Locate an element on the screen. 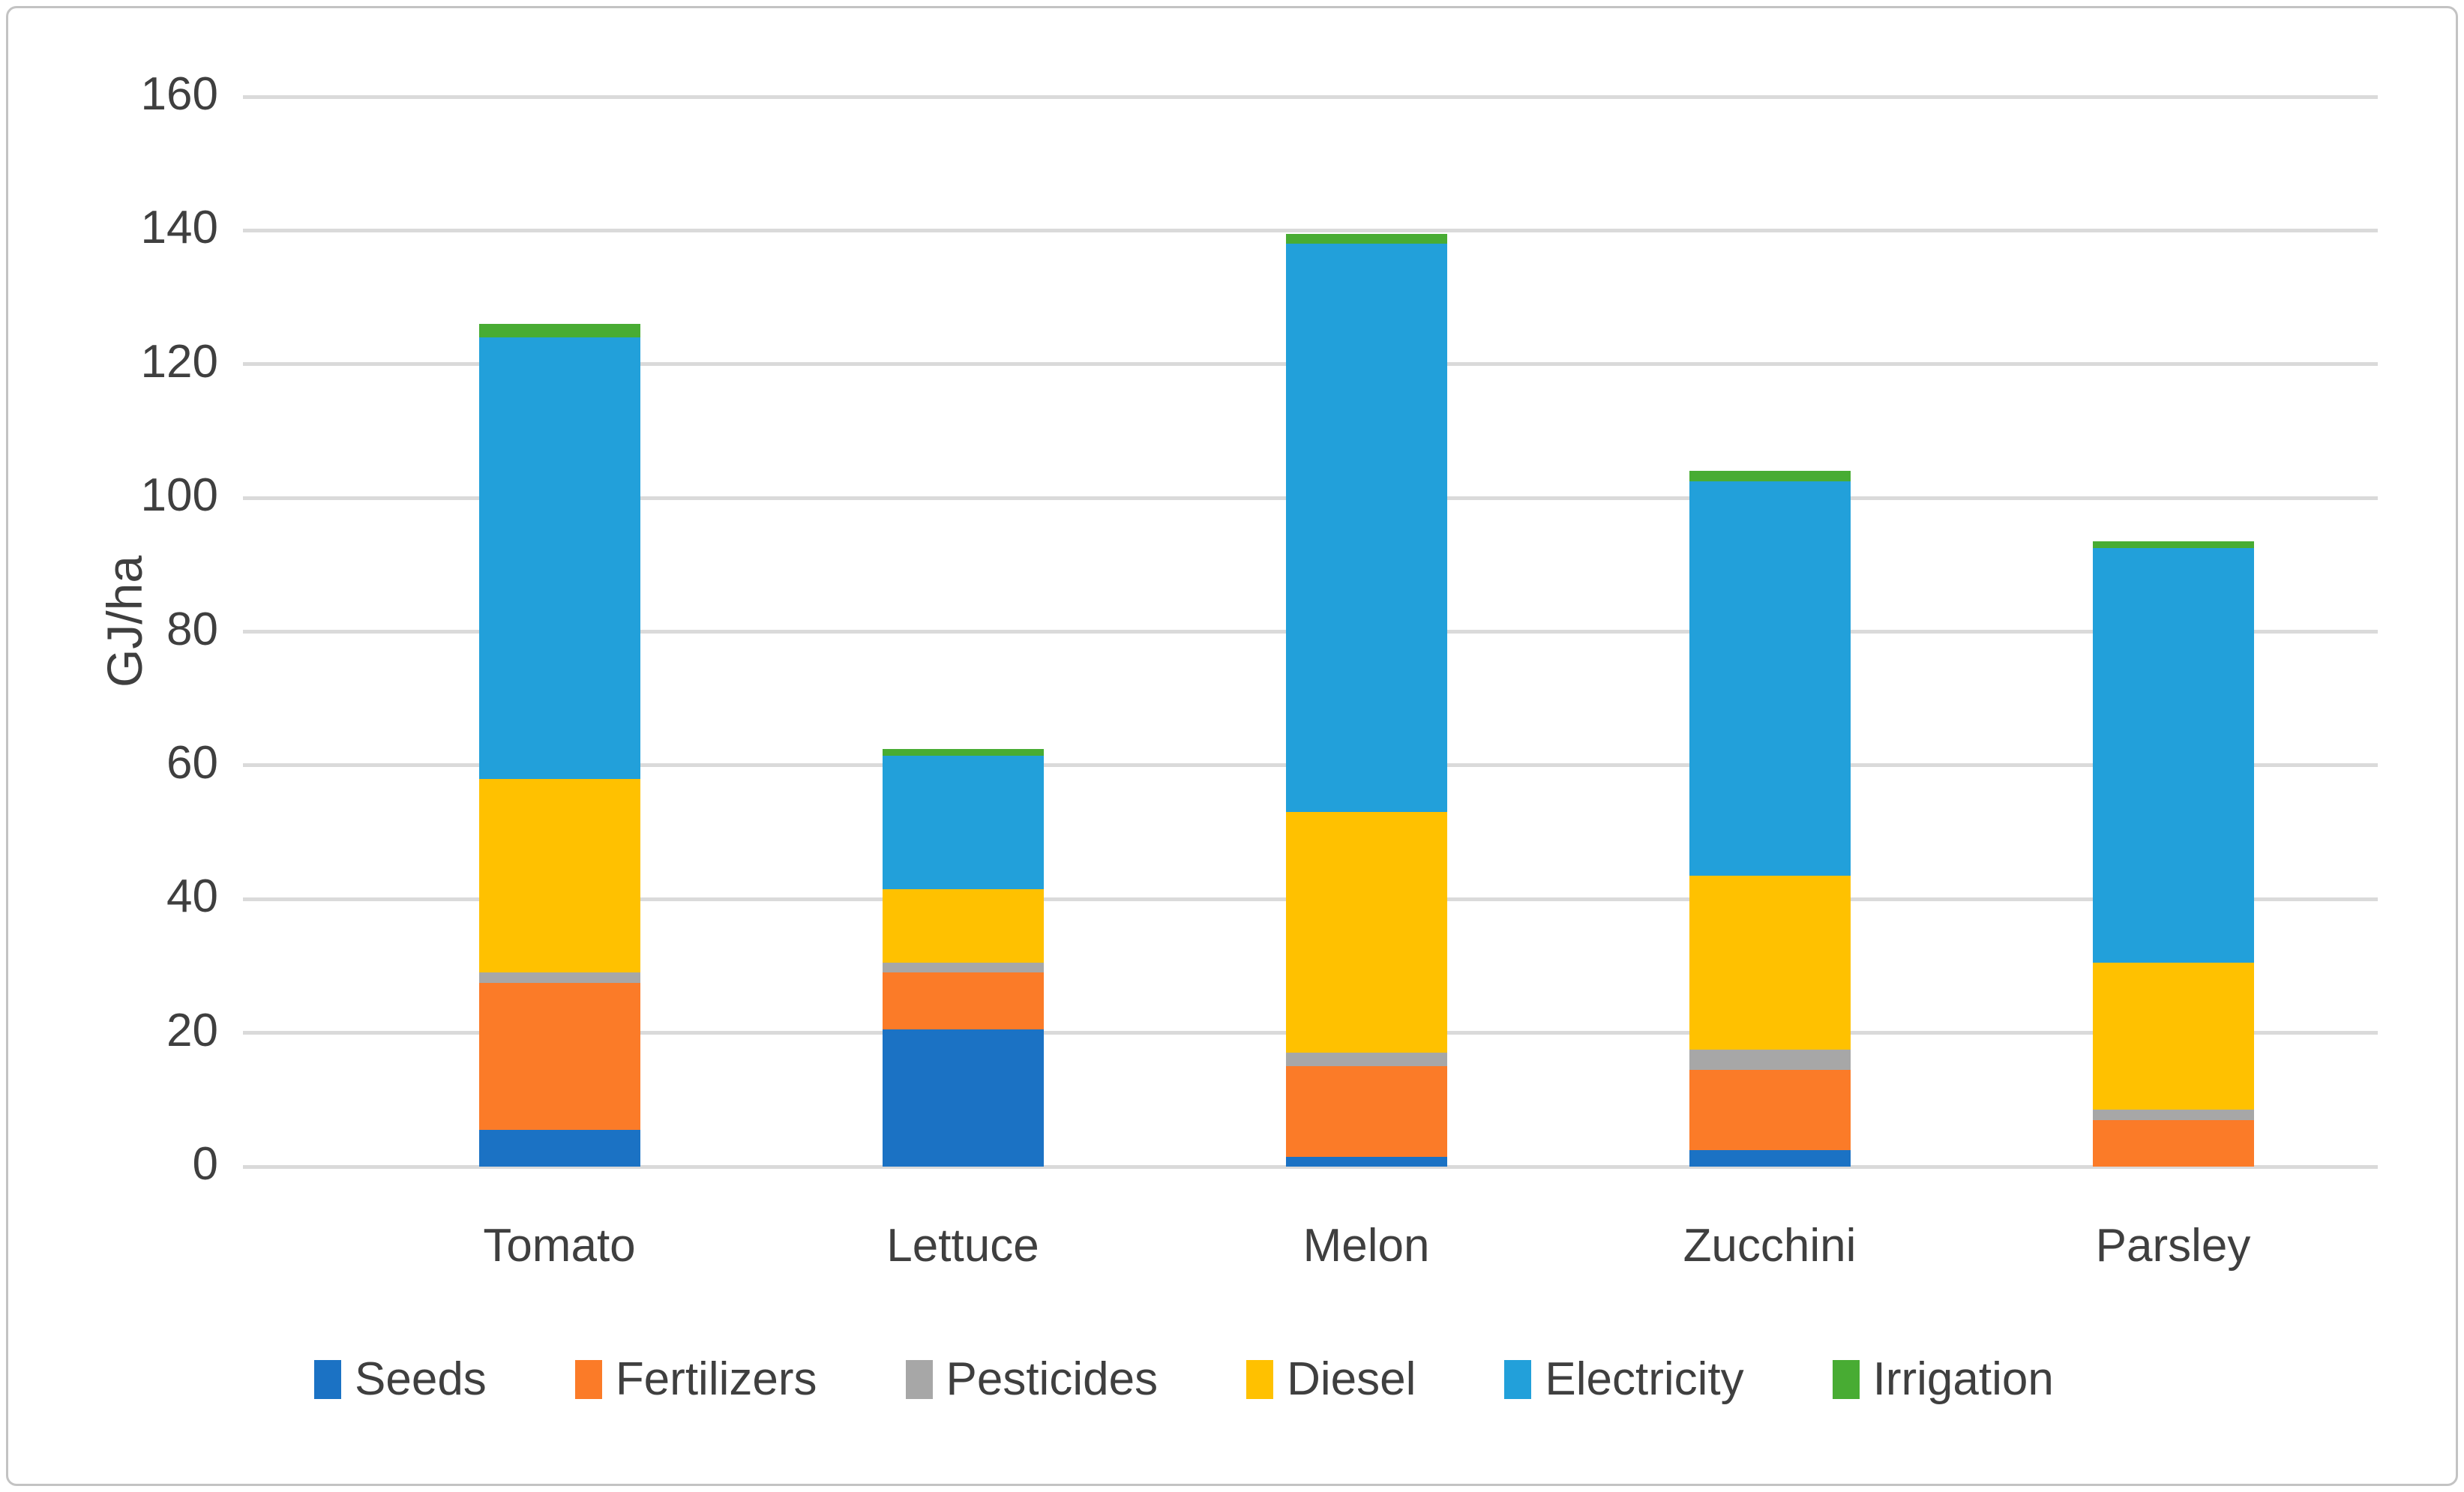 The image size is (2464, 1492). legend-marker-irrigation is located at coordinates (1846, 1379).